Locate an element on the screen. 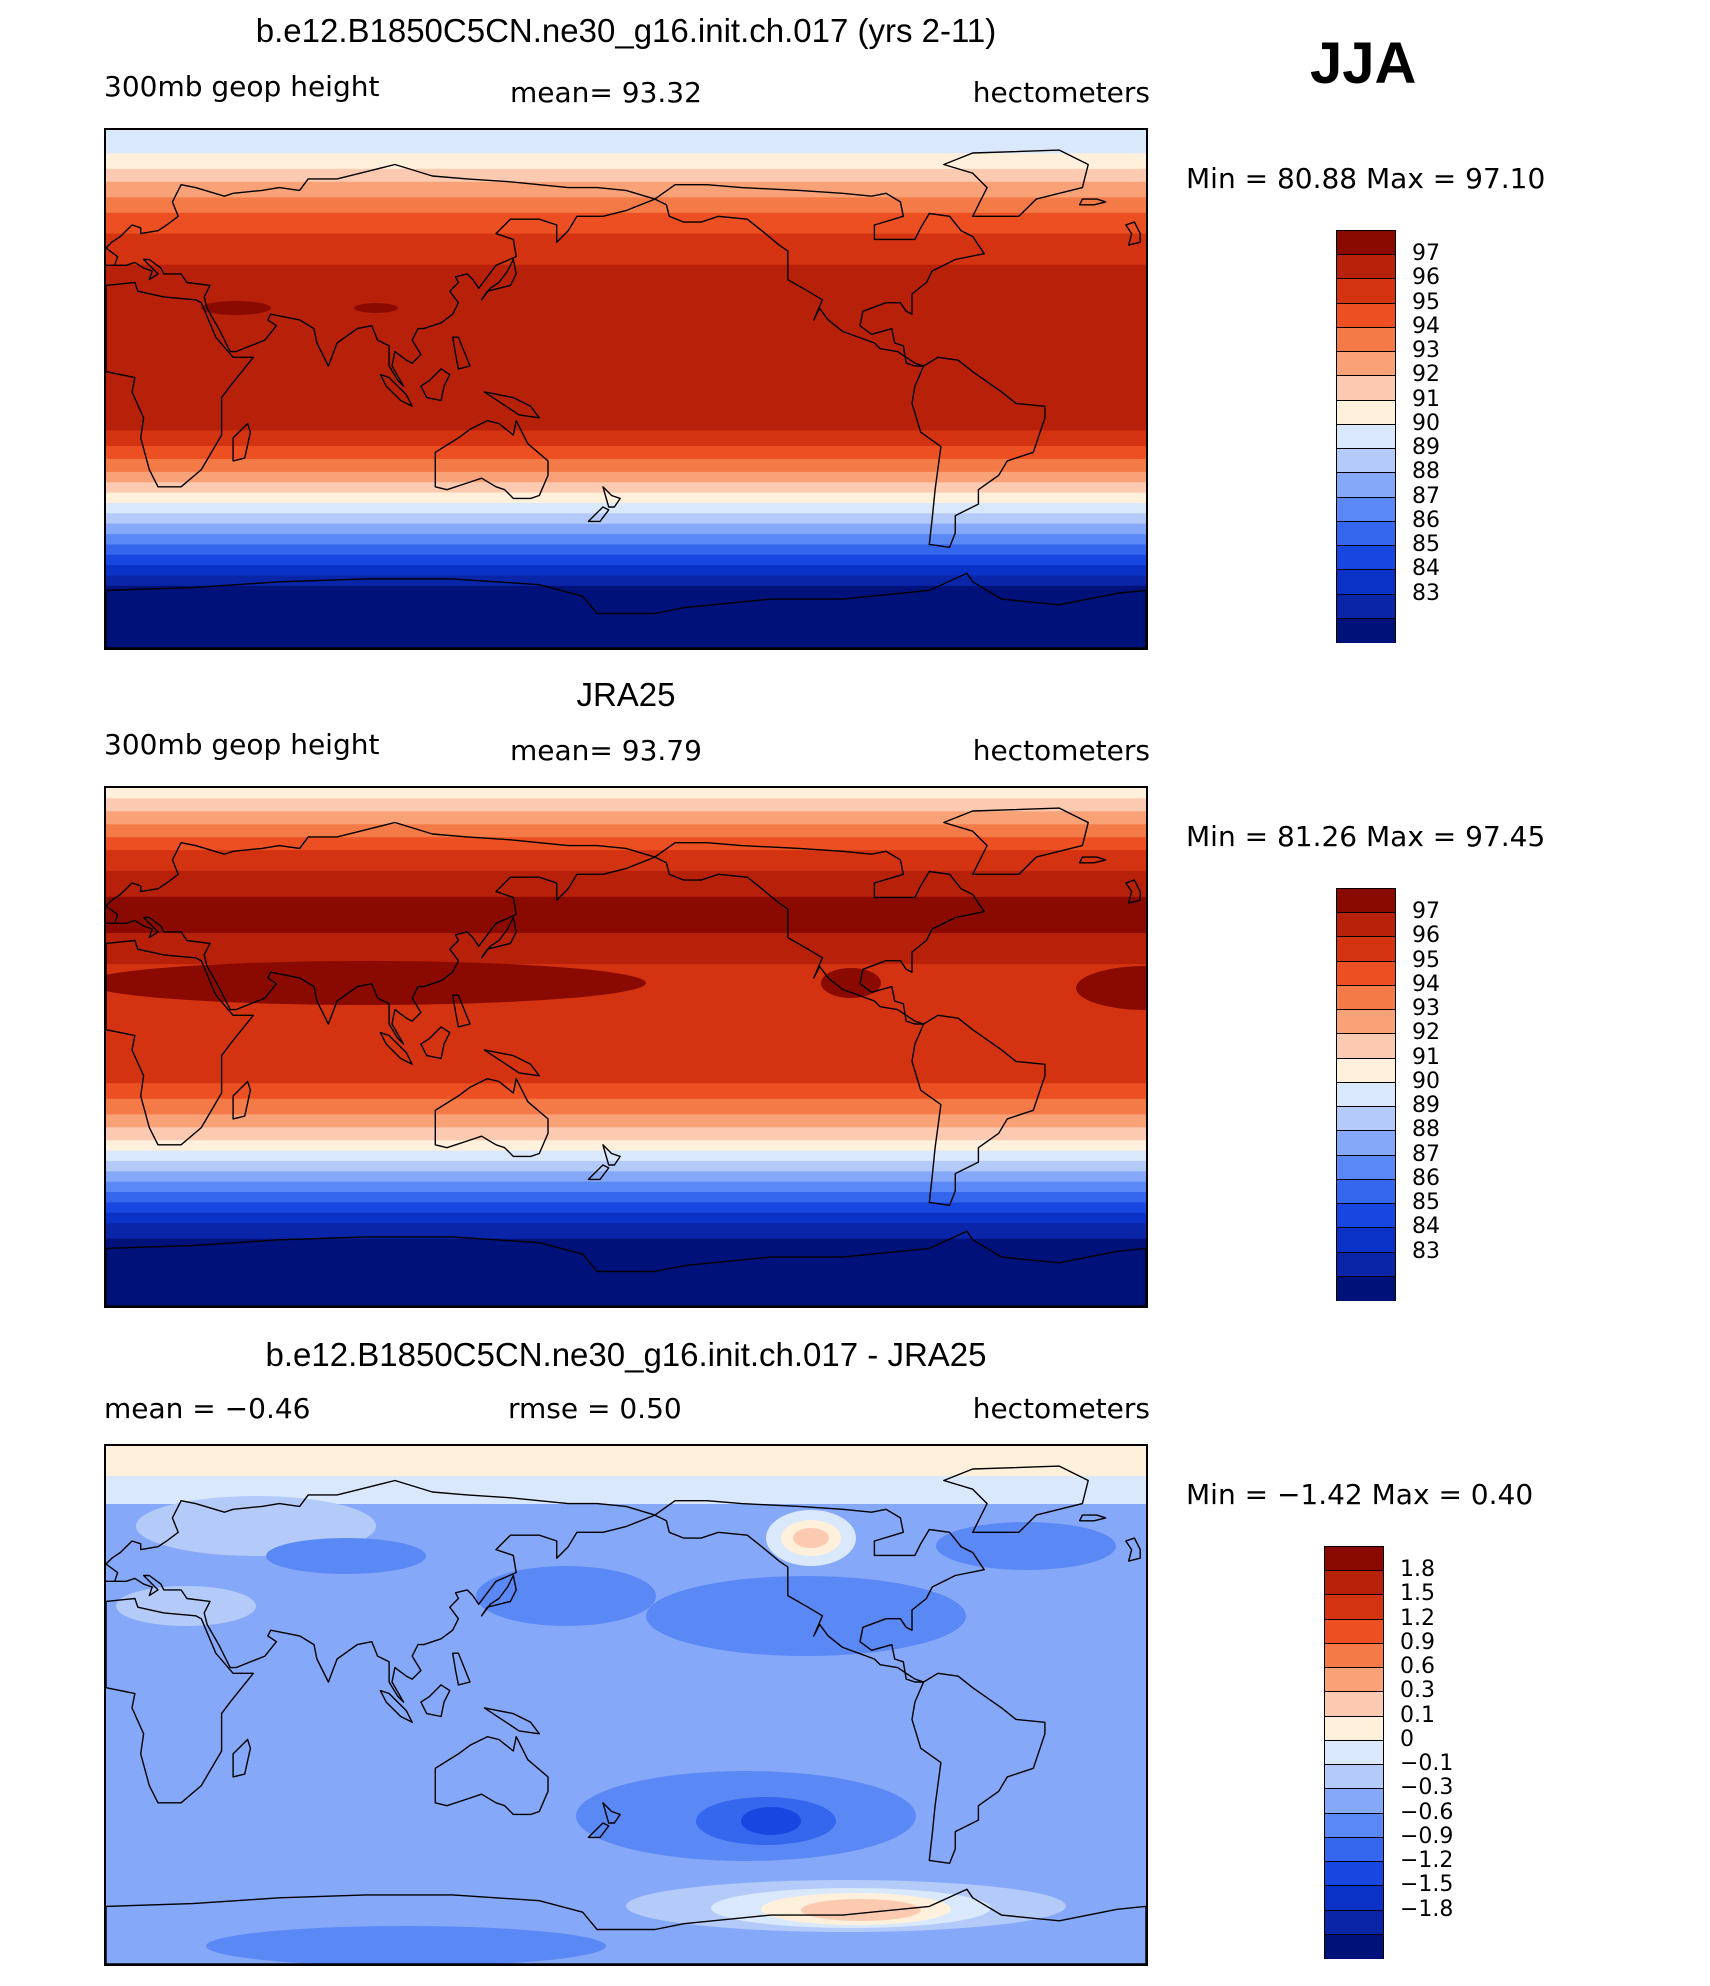 The height and width of the screenshot is (1986, 1710). colorbar-label: 94 is located at coordinates (1426, 326).